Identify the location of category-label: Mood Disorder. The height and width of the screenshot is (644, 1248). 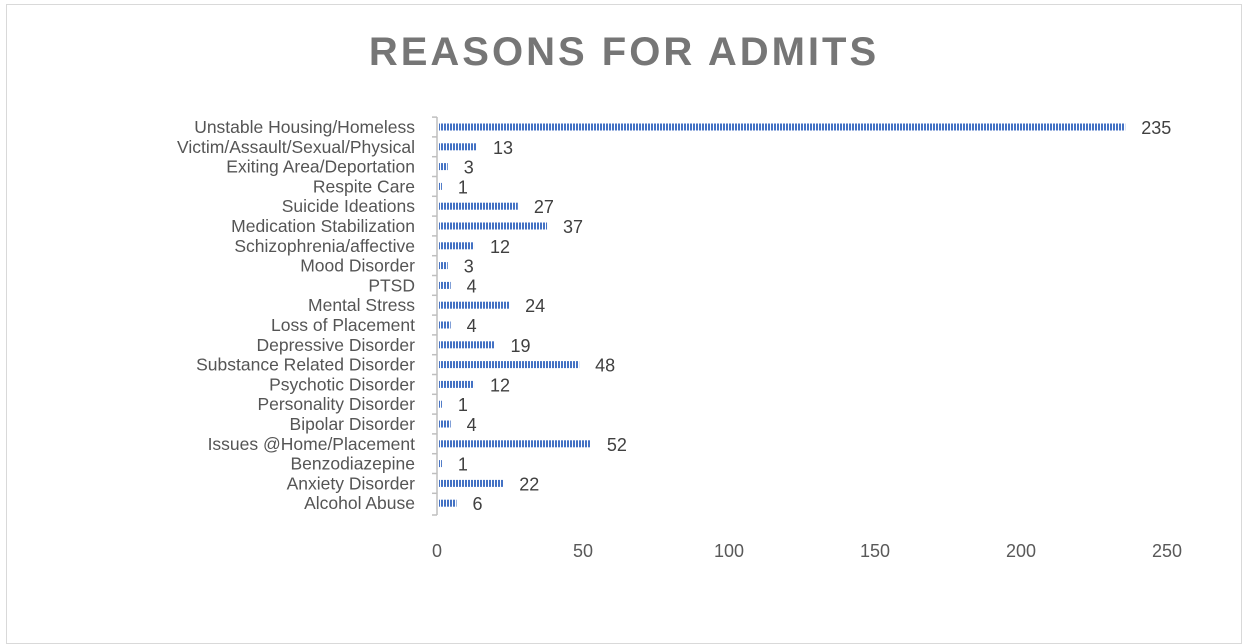
(357, 266).